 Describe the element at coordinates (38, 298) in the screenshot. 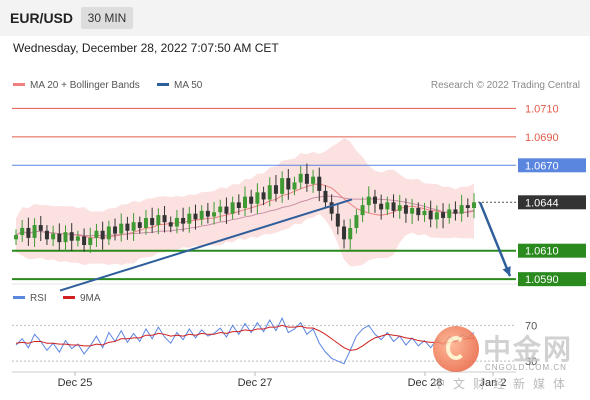

I see `legend-rsi-label: RSI` at that location.